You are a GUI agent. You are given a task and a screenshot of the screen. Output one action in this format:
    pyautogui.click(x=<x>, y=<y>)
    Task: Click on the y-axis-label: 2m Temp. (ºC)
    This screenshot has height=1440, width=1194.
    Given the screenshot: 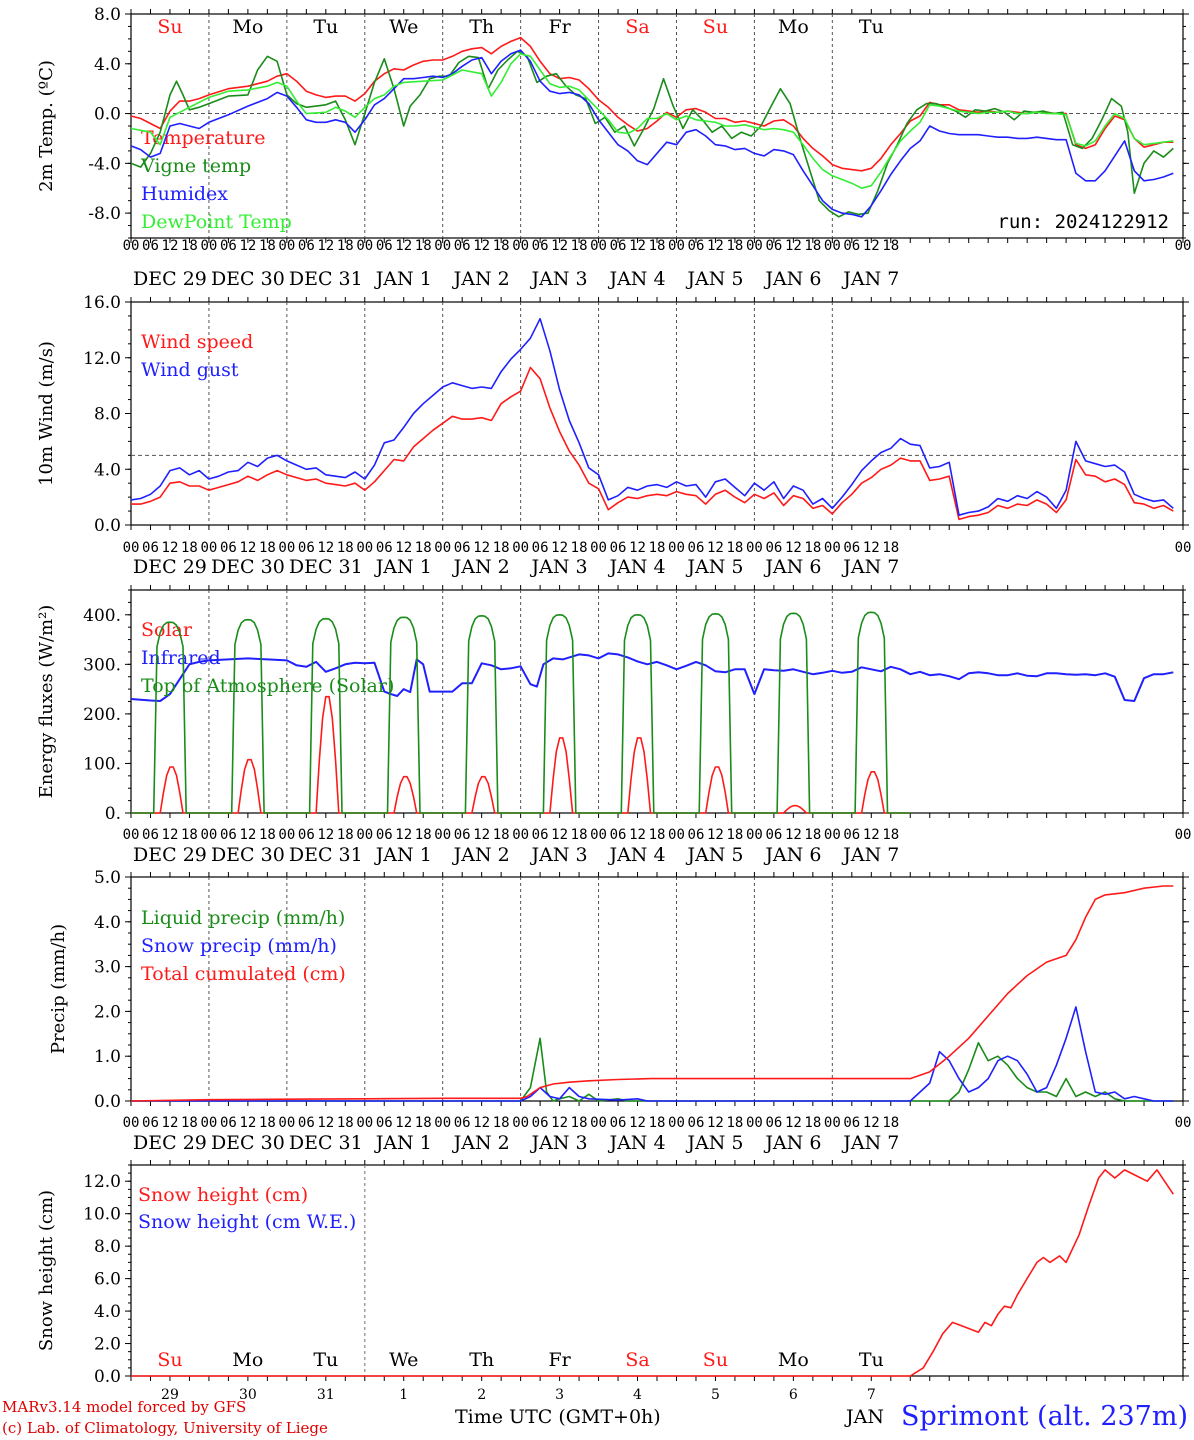 What is the action you would take?
    pyautogui.click(x=46, y=126)
    